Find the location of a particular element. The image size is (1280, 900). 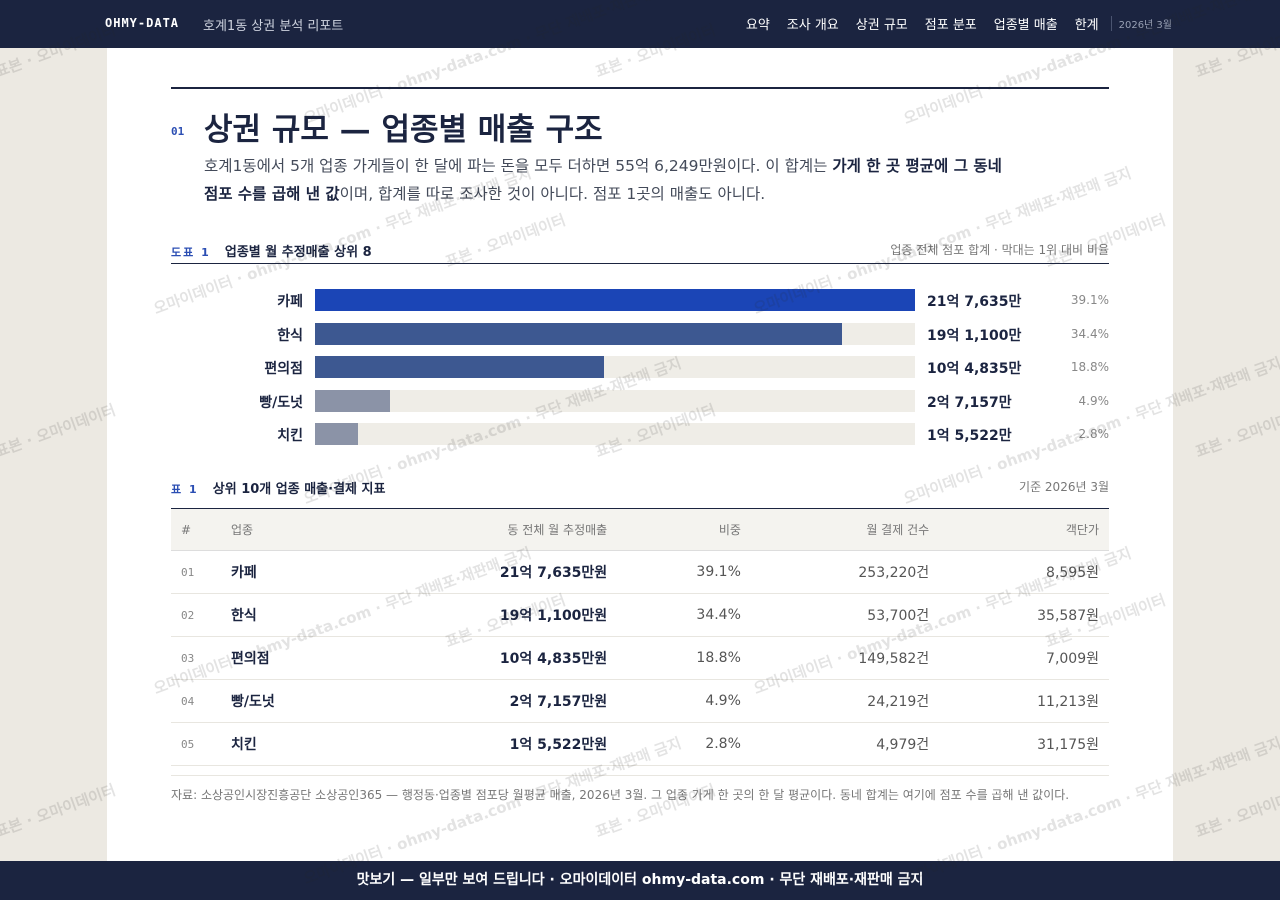

header-row: # 업종 동 전체 월 추정매출 비중 월 결제 건수 객단가 is located at coordinates (640, 529).